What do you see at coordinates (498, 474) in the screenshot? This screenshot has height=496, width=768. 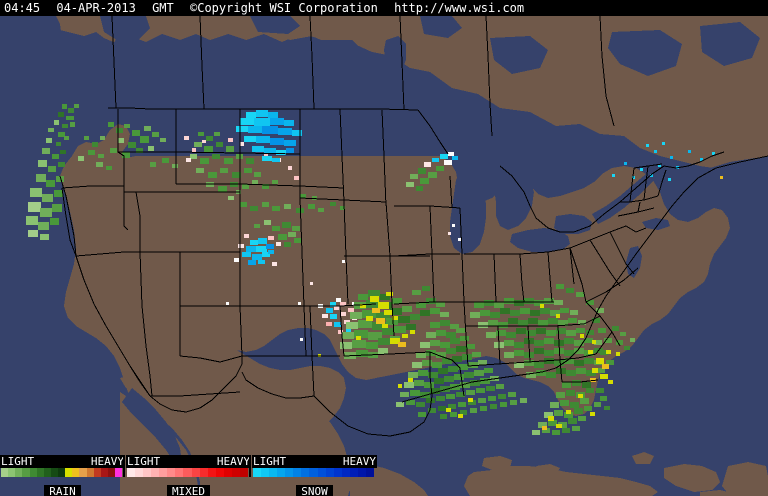 I see `caribbean-islands` at bounding box center [498, 474].